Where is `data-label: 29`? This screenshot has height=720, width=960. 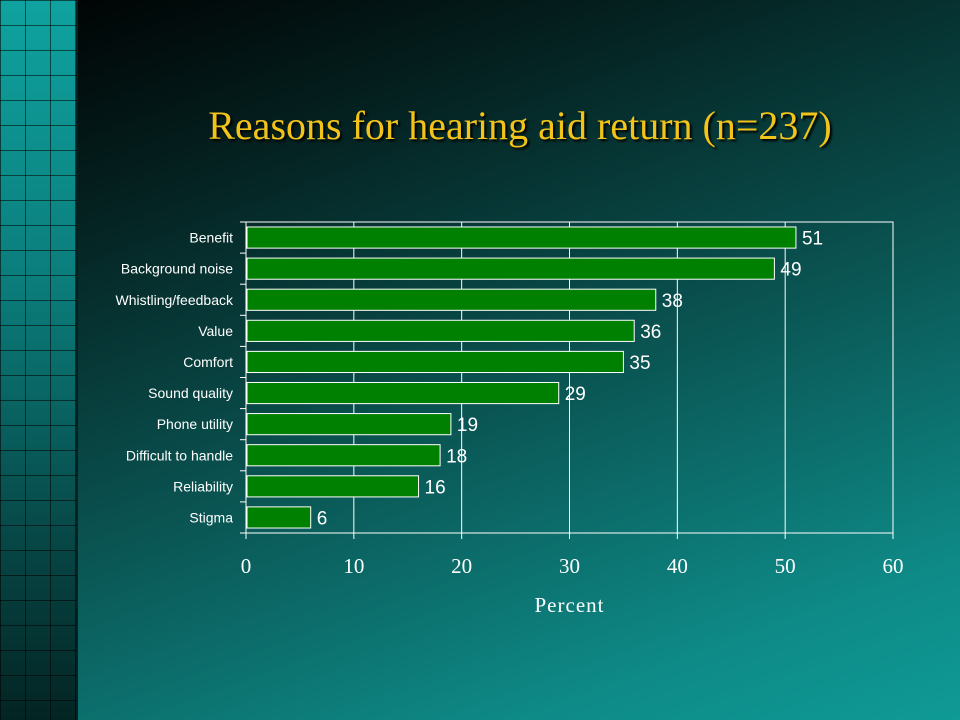
data-label: 29 is located at coordinates (575, 394).